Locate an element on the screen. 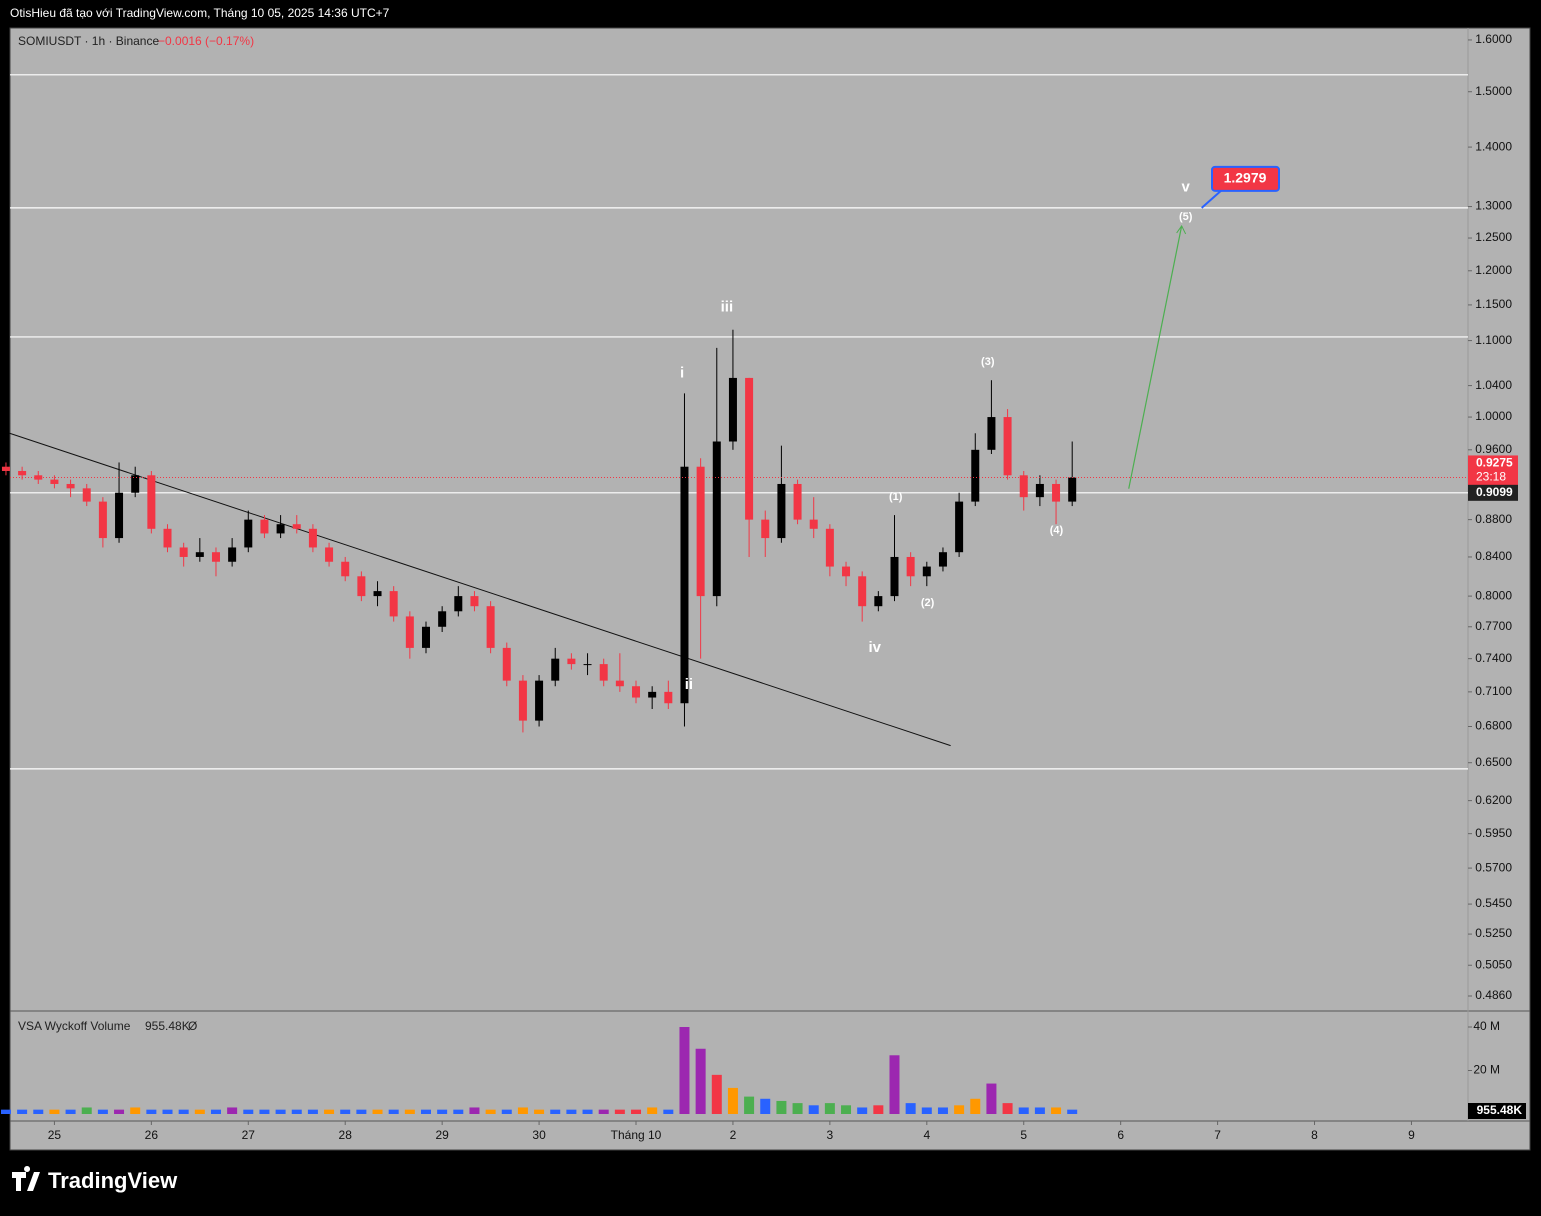  x-tick-label: 5 is located at coordinates (1023, 1135).